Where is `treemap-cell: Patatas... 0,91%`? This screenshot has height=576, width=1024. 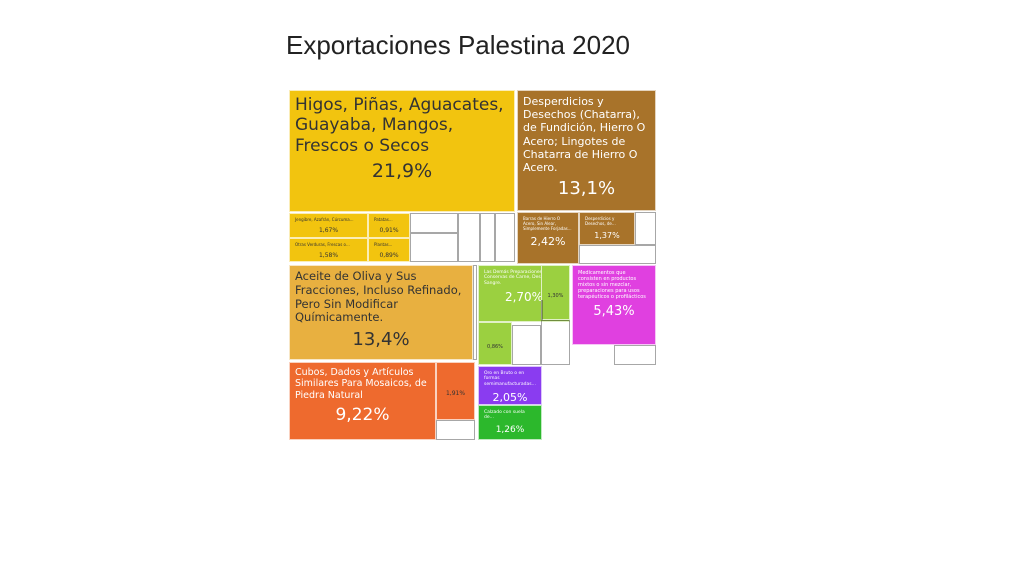
treemap-cell: Patatas... 0,91% is located at coordinates (389, 225).